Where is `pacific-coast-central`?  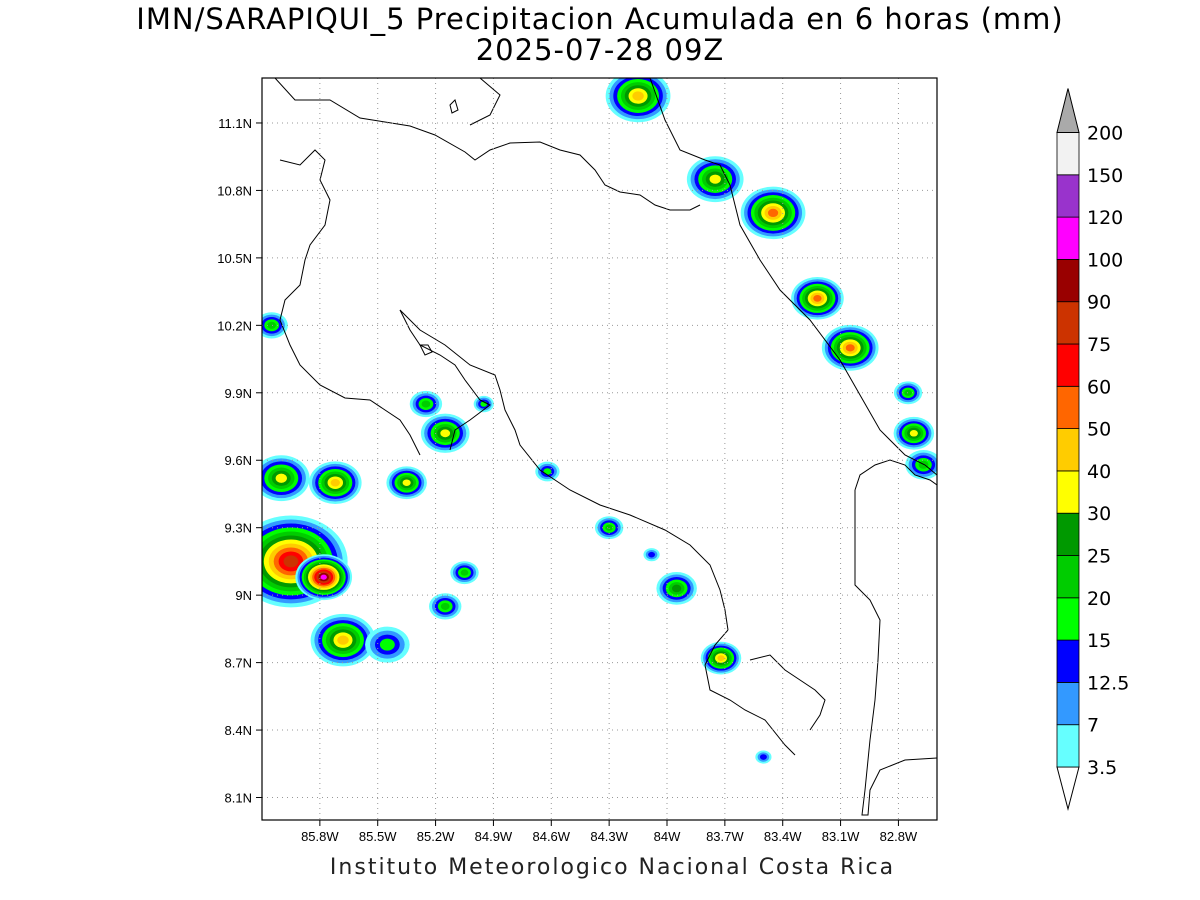
pacific-coast-central is located at coordinates (445, 380).